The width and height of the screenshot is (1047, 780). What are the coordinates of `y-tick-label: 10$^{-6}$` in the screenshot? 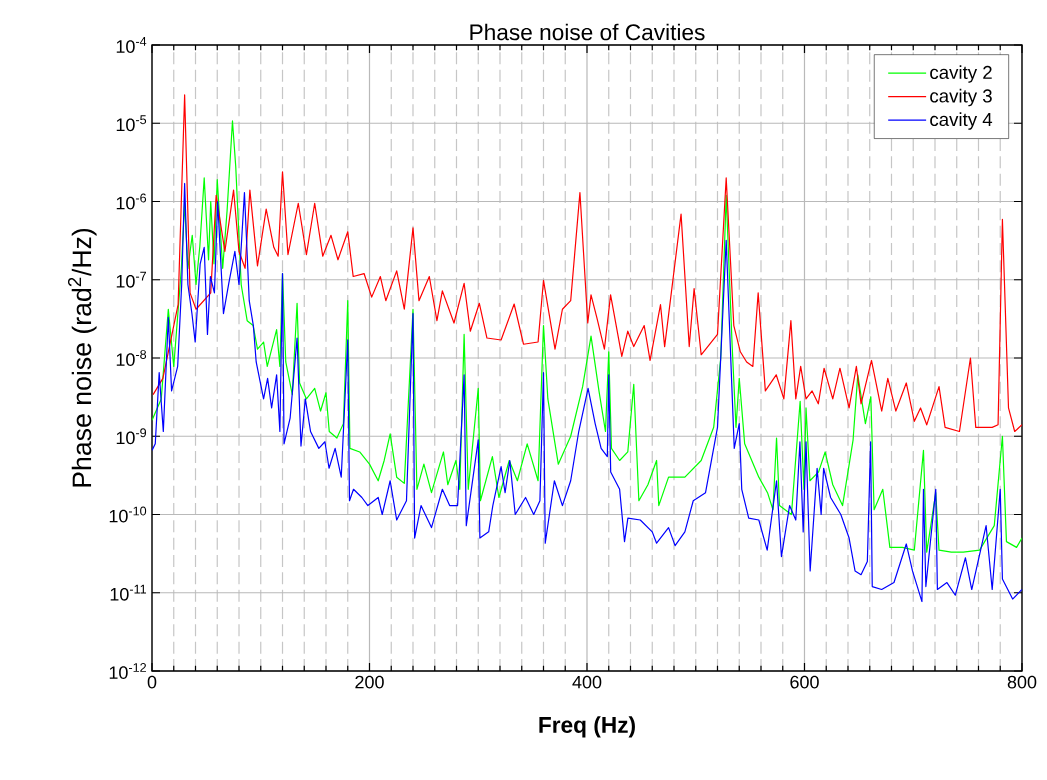 It's located at (131, 201).